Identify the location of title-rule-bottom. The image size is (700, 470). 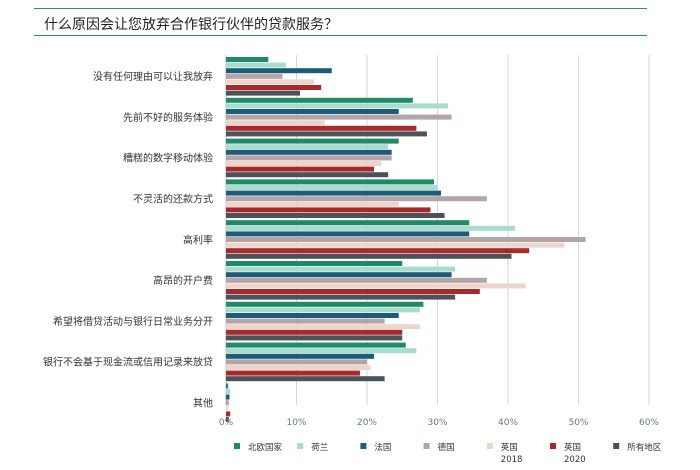
(340, 35).